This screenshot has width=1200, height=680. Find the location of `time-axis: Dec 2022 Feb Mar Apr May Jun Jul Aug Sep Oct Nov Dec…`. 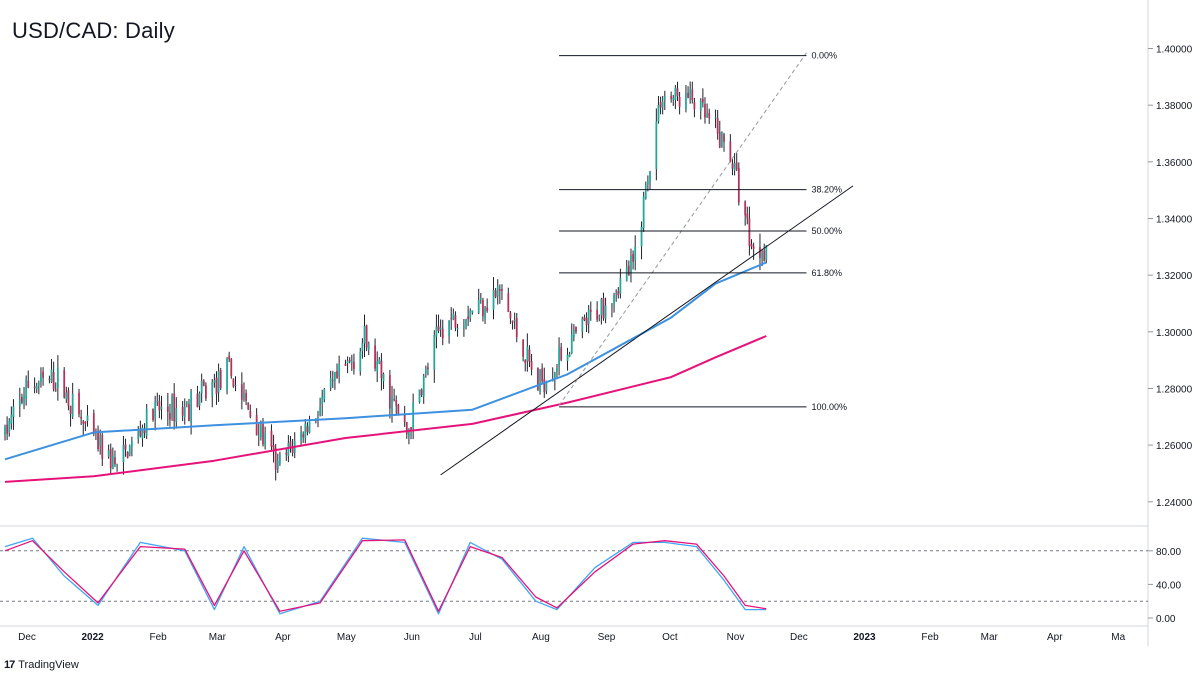

time-axis: Dec 2022 Feb Mar Apr May Jun Jul Aug Sep Oct Nov Dec… is located at coordinates (571, 637).